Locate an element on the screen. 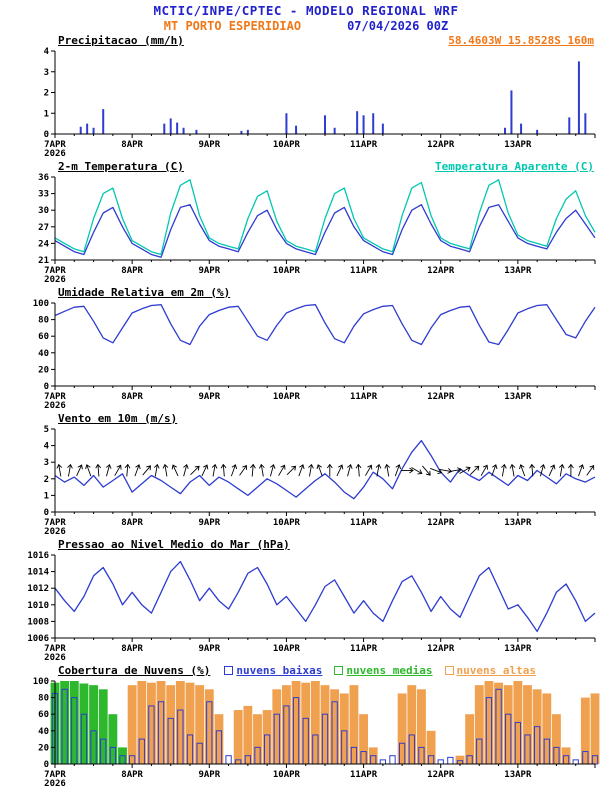  svg-text: 1008 is located at coordinates (38, 622).